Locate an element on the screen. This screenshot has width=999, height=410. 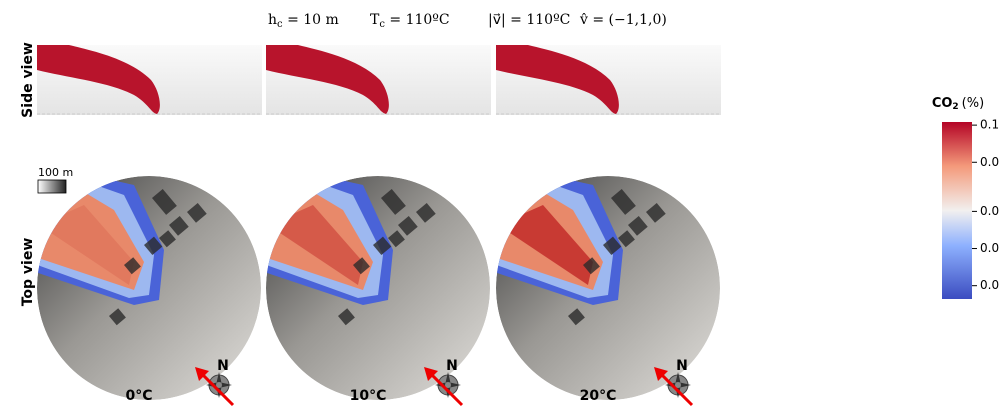
scale-bar-label: 100 m is located at coordinates (55, 172).